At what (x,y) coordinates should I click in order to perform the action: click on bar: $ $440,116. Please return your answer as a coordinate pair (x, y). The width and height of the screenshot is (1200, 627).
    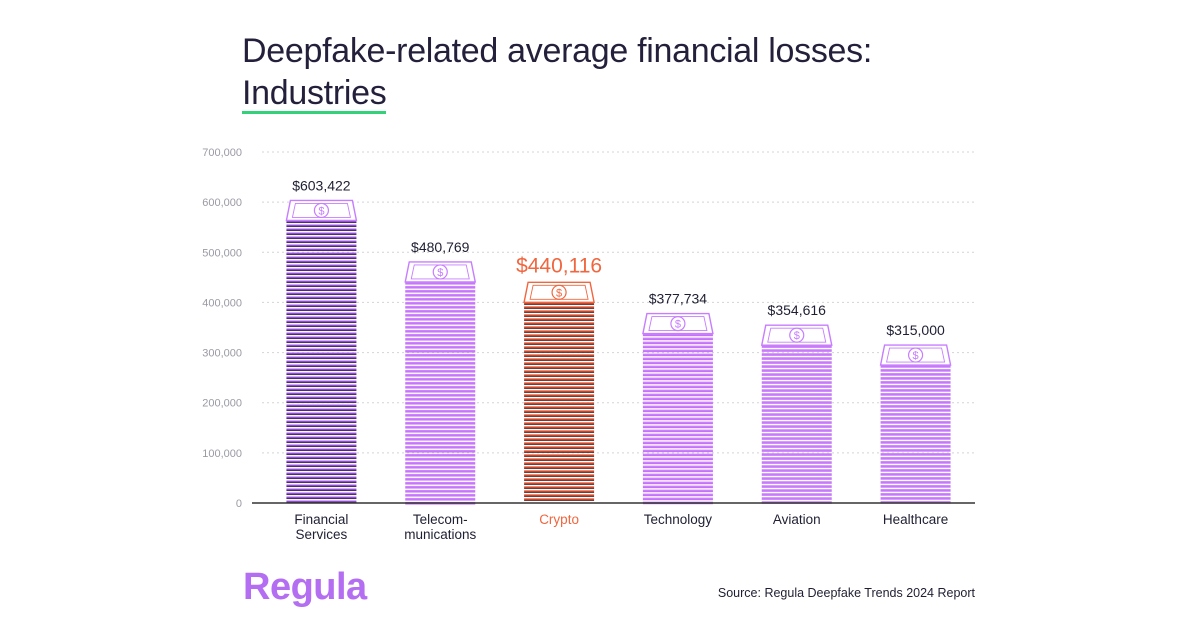
    Looking at the image, I should click on (559, 377).